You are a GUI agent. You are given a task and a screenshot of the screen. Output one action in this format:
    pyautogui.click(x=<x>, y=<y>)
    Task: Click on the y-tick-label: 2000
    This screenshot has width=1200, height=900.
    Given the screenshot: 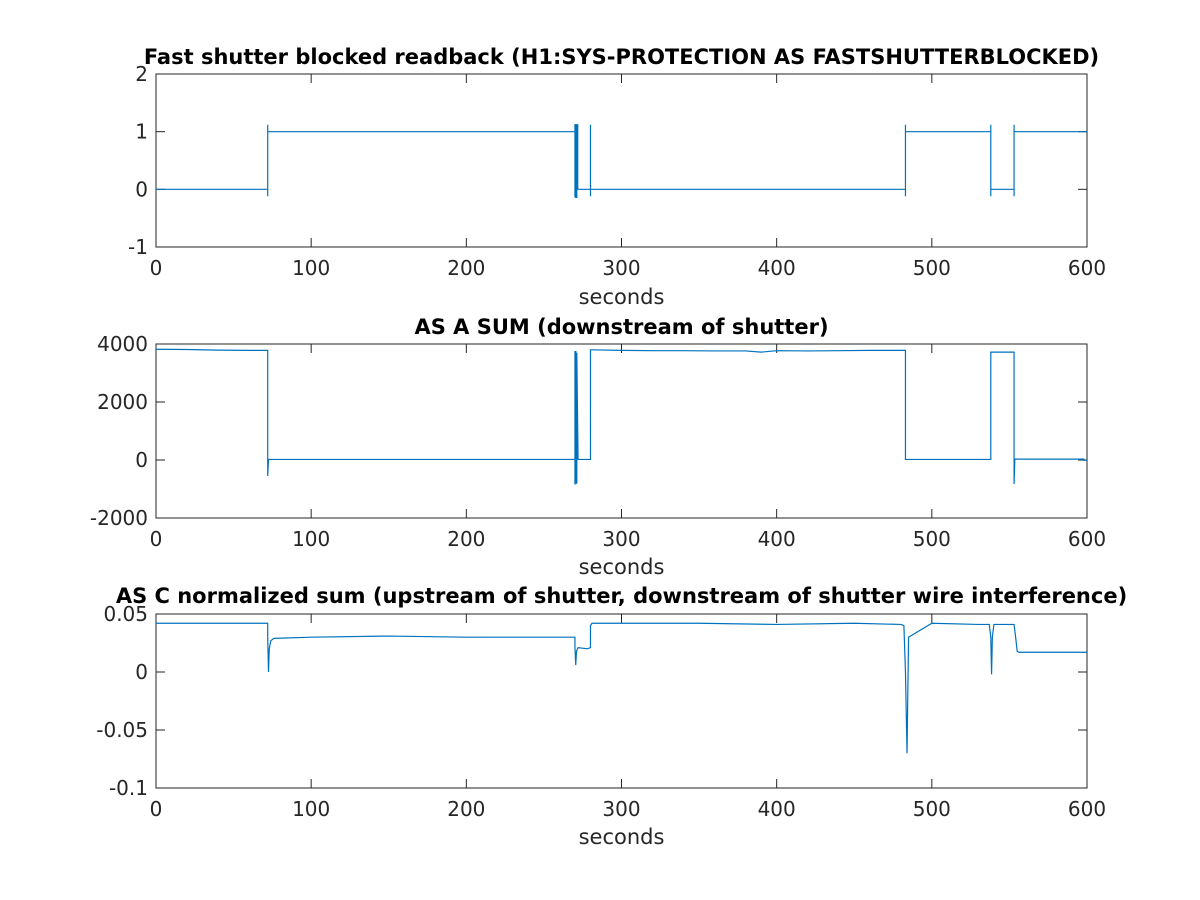 What is the action you would take?
    pyautogui.click(x=122, y=402)
    